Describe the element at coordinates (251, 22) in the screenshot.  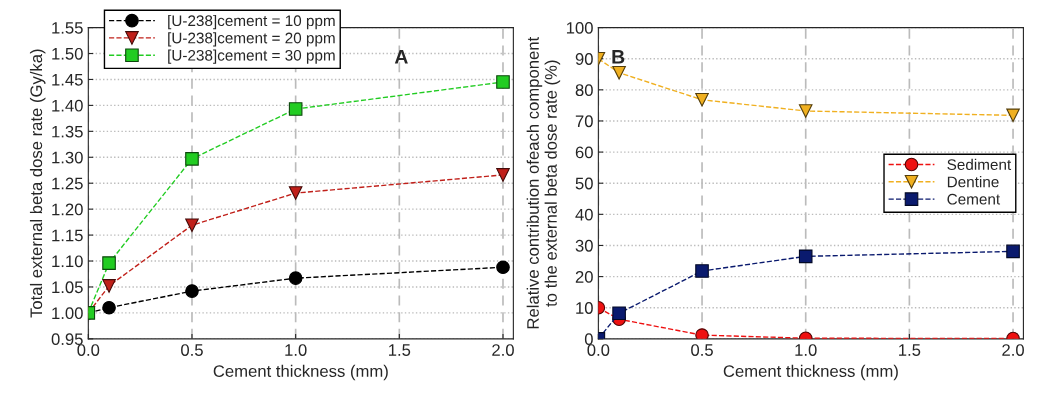
I see `legend-label: [U-238]cement = 10 ppm` at that location.